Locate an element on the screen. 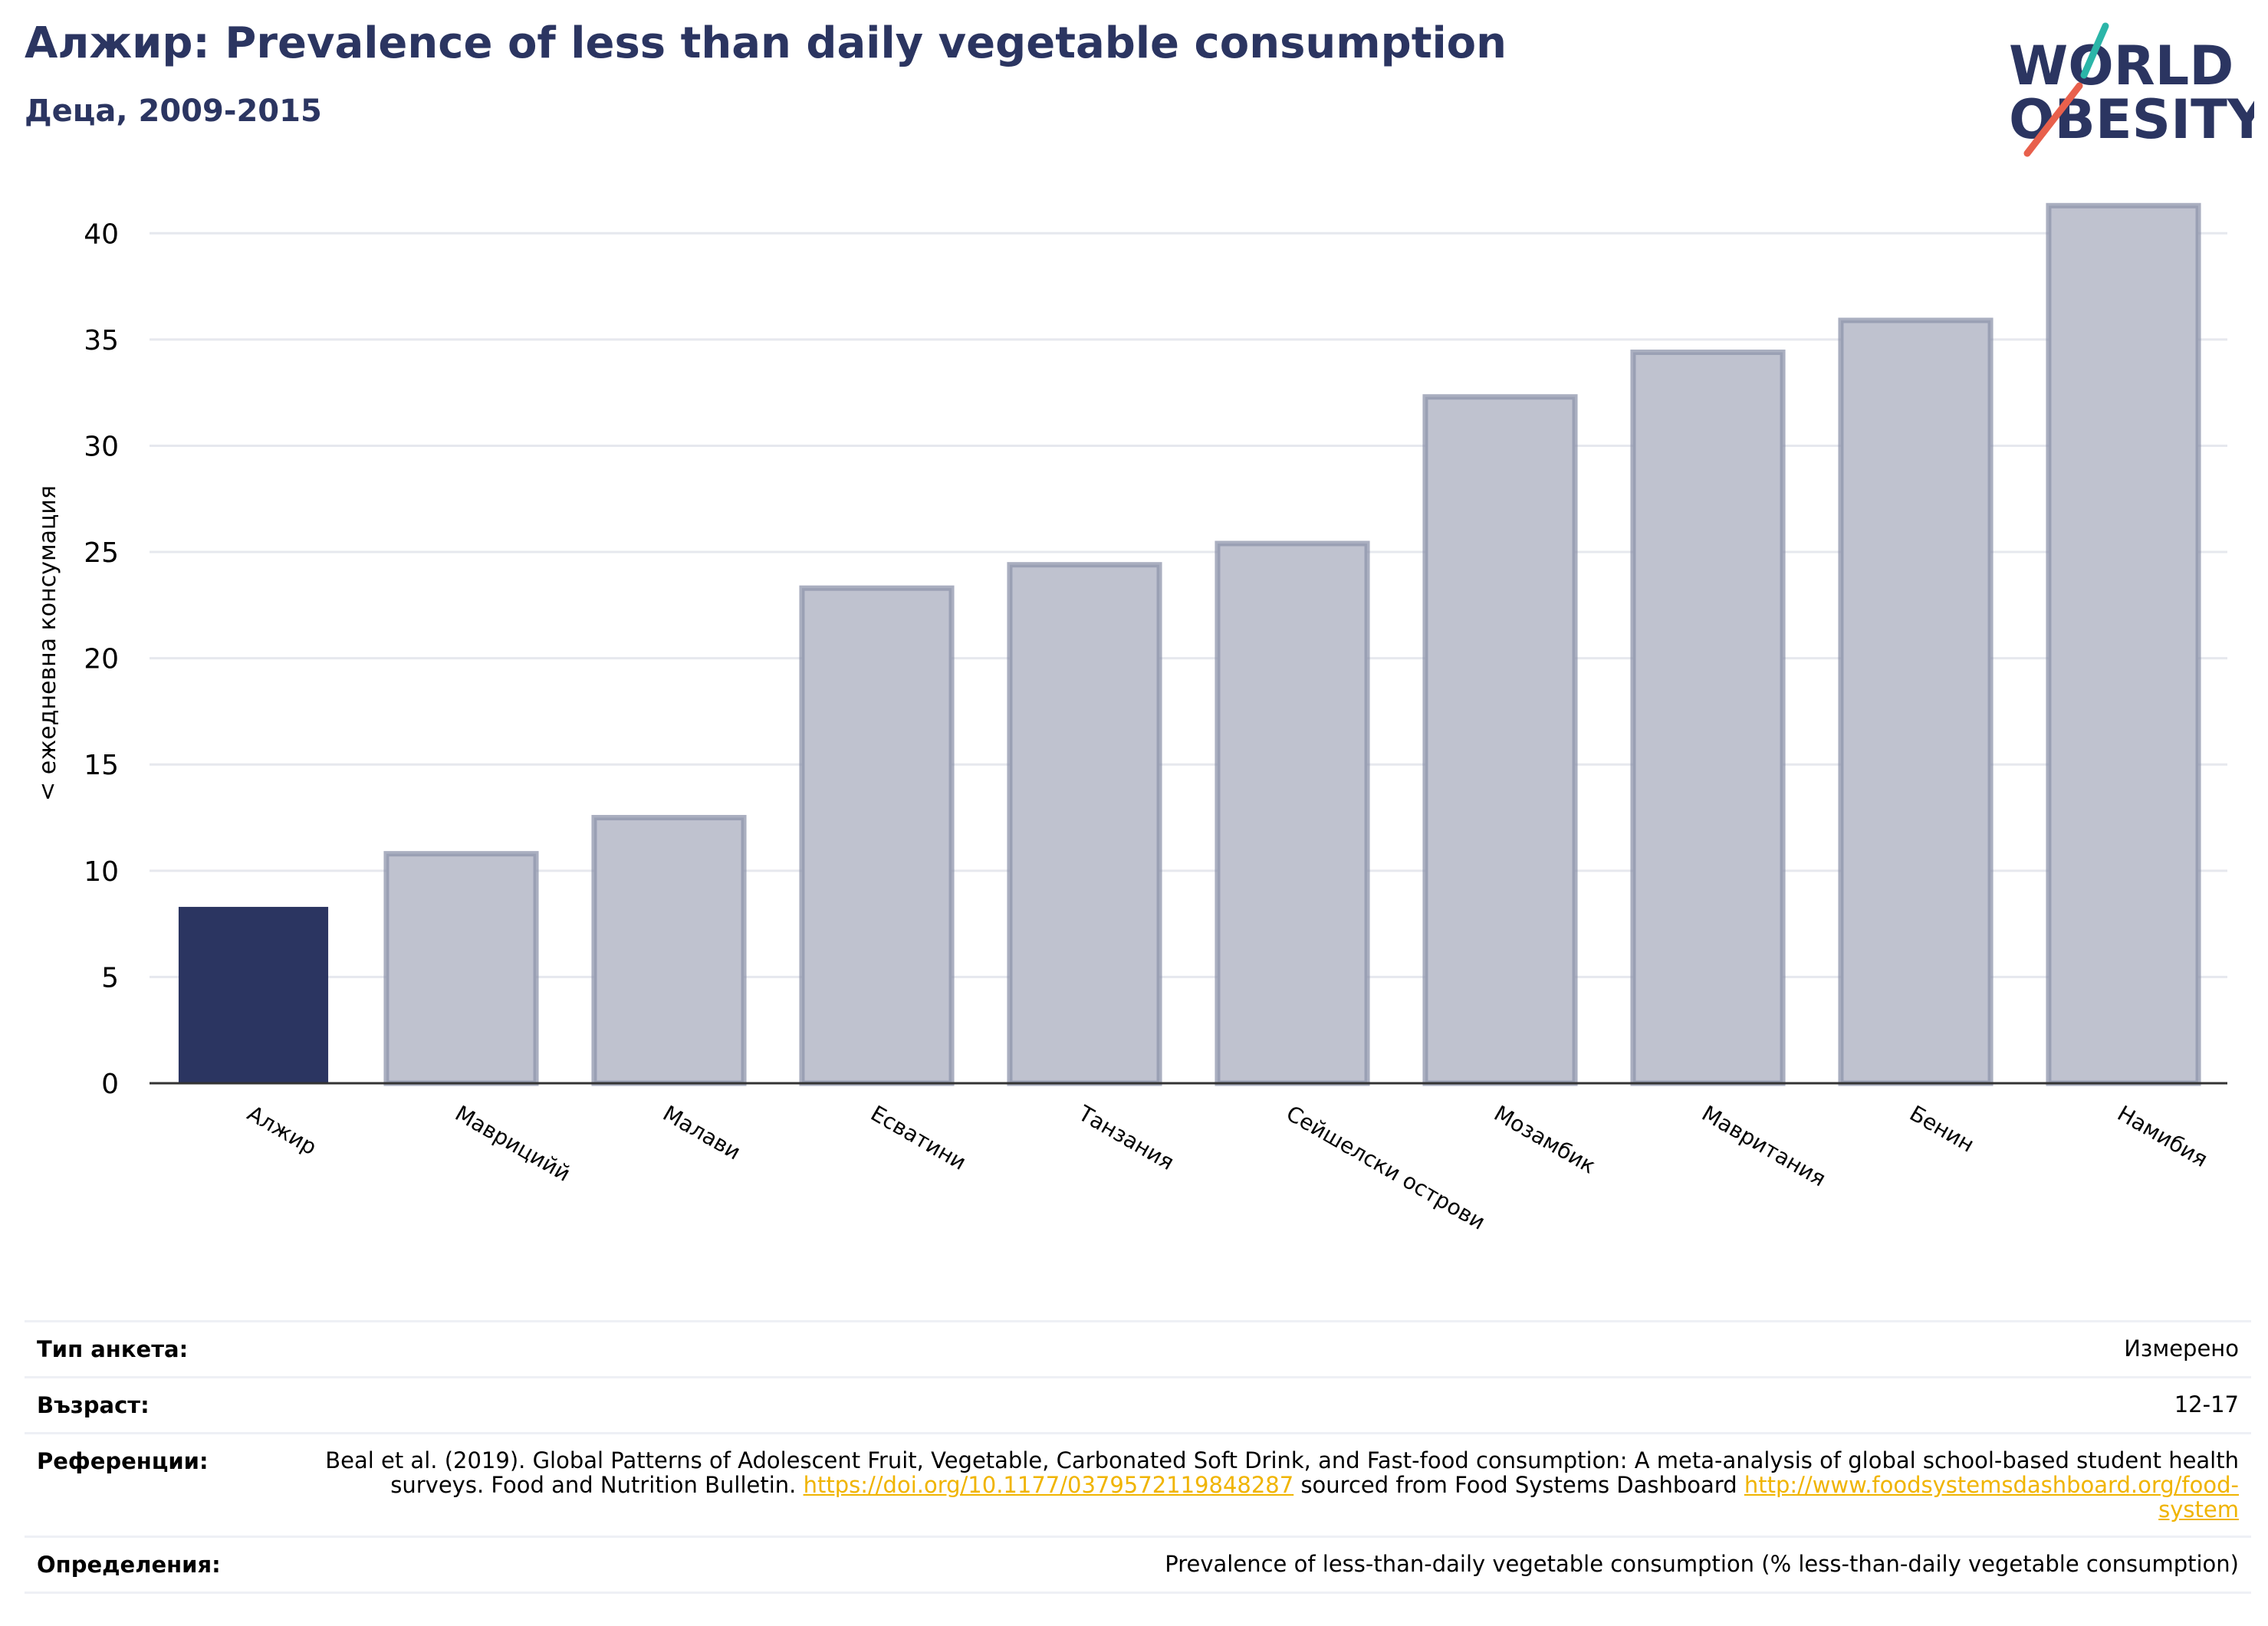 Image resolution: width=2268 pixels, height=1626 pixels. meta-label: Тип анкета: is located at coordinates (113, 1349).